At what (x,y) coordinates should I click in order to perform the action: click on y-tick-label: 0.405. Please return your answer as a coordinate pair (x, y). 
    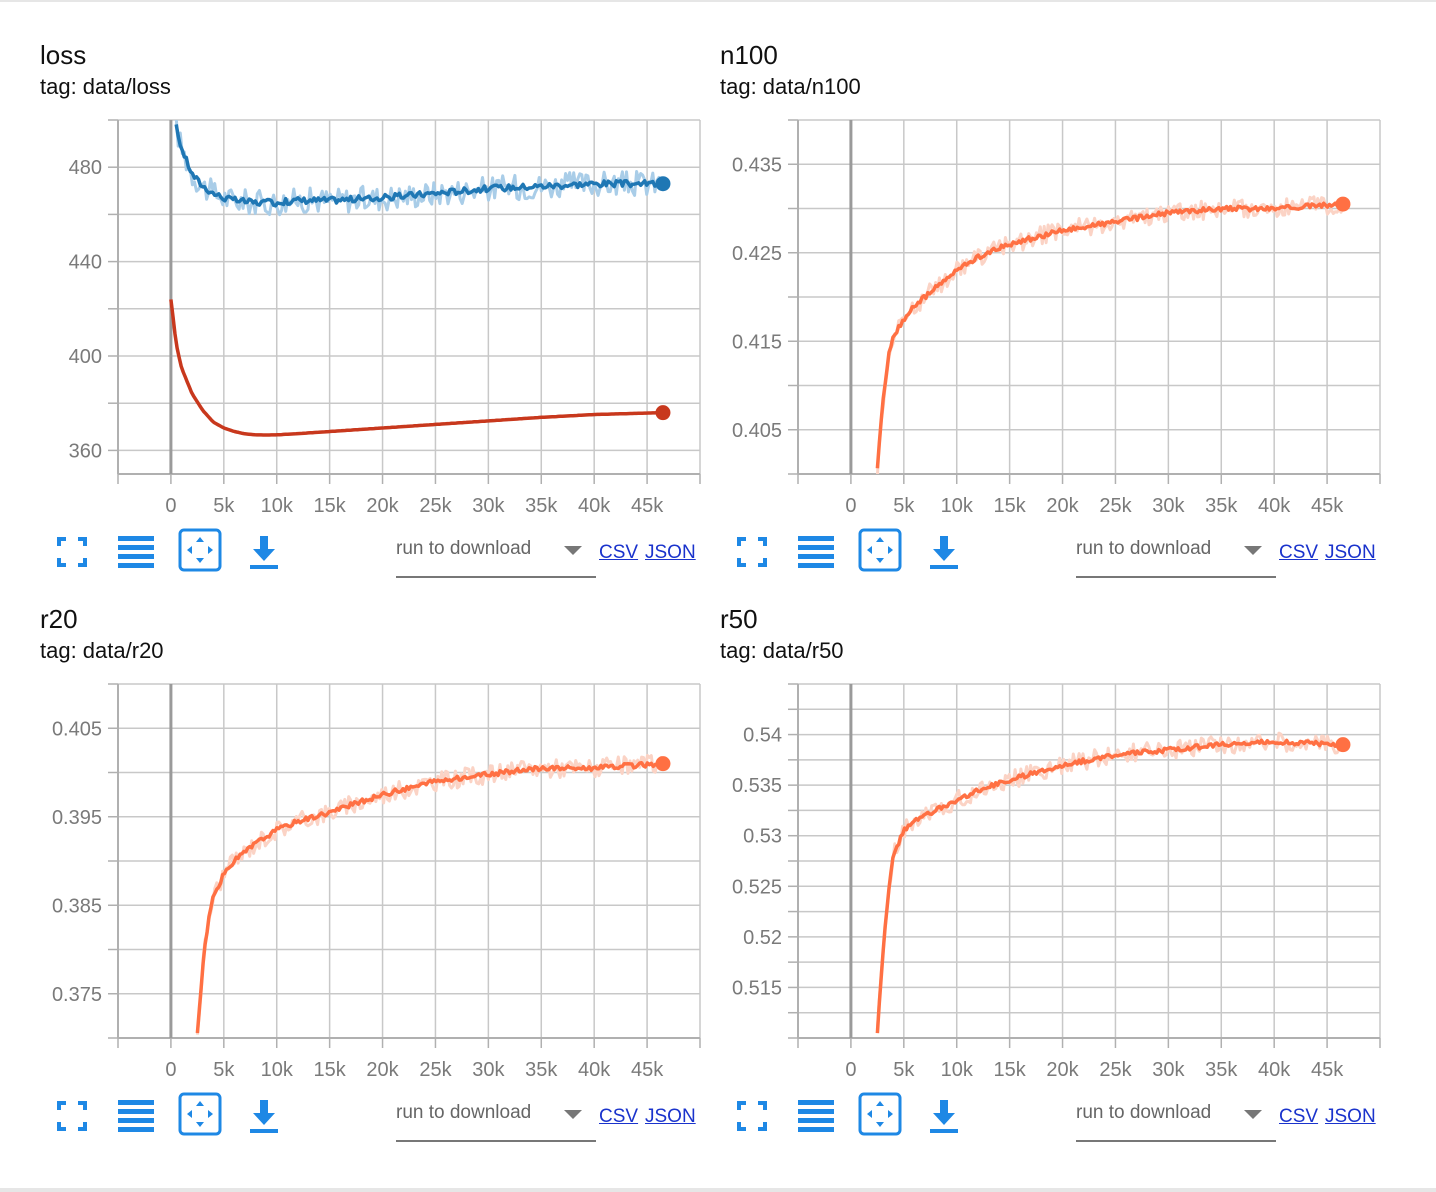
    Looking at the image, I should click on (757, 431).